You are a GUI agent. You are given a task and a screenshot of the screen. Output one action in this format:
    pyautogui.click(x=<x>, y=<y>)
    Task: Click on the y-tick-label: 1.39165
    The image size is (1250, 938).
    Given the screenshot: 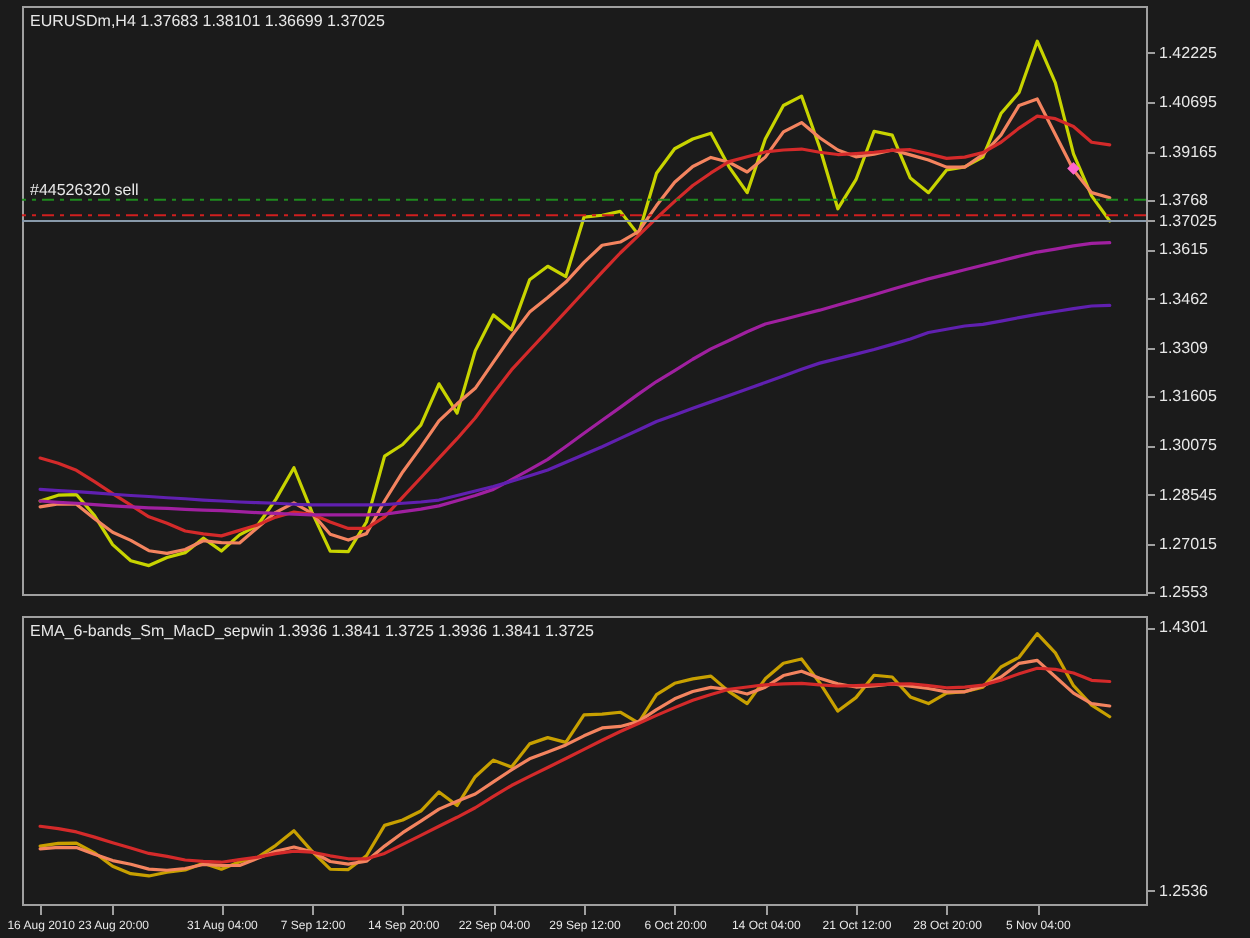 What is the action you would take?
    pyautogui.click(x=1188, y=151)
    